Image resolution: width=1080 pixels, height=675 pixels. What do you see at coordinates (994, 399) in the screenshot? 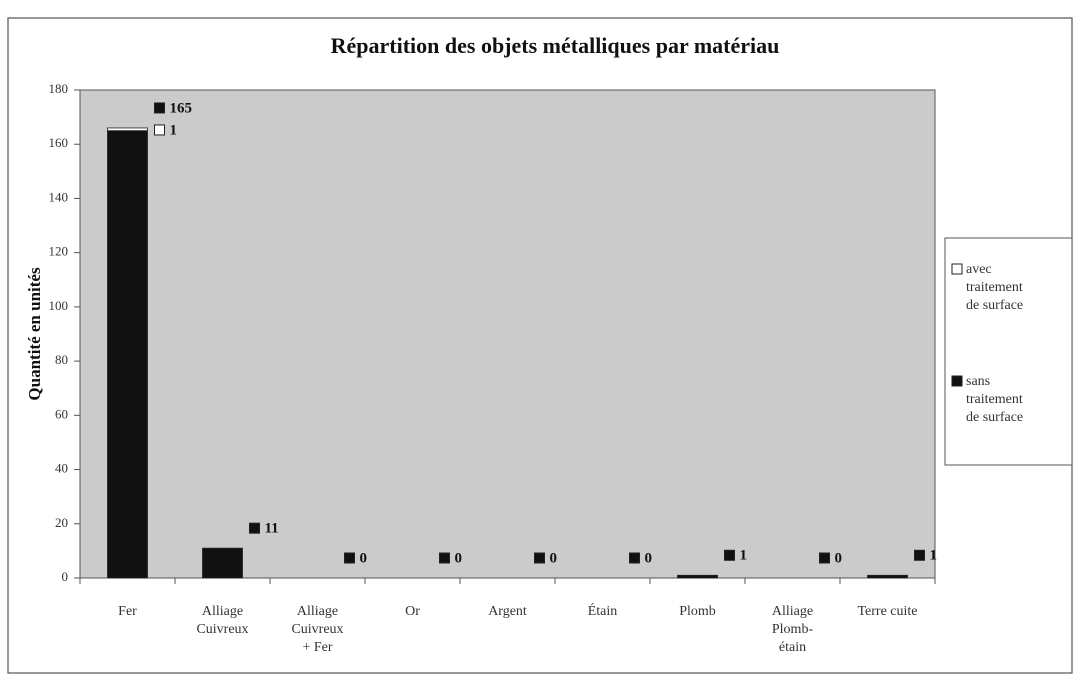
I see `legend-label: sans traitement de surface` at bounding box center [994, 399].